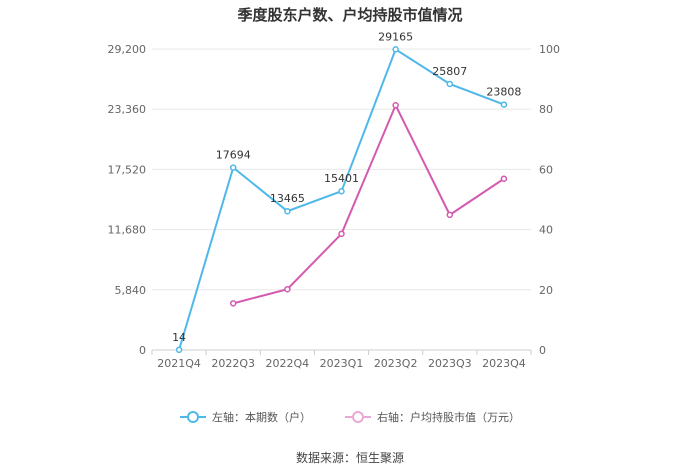 Image resolution: width=700 pixels, height=473 pixels. I want to click on right-tick-label: 40, so click(546, 230).